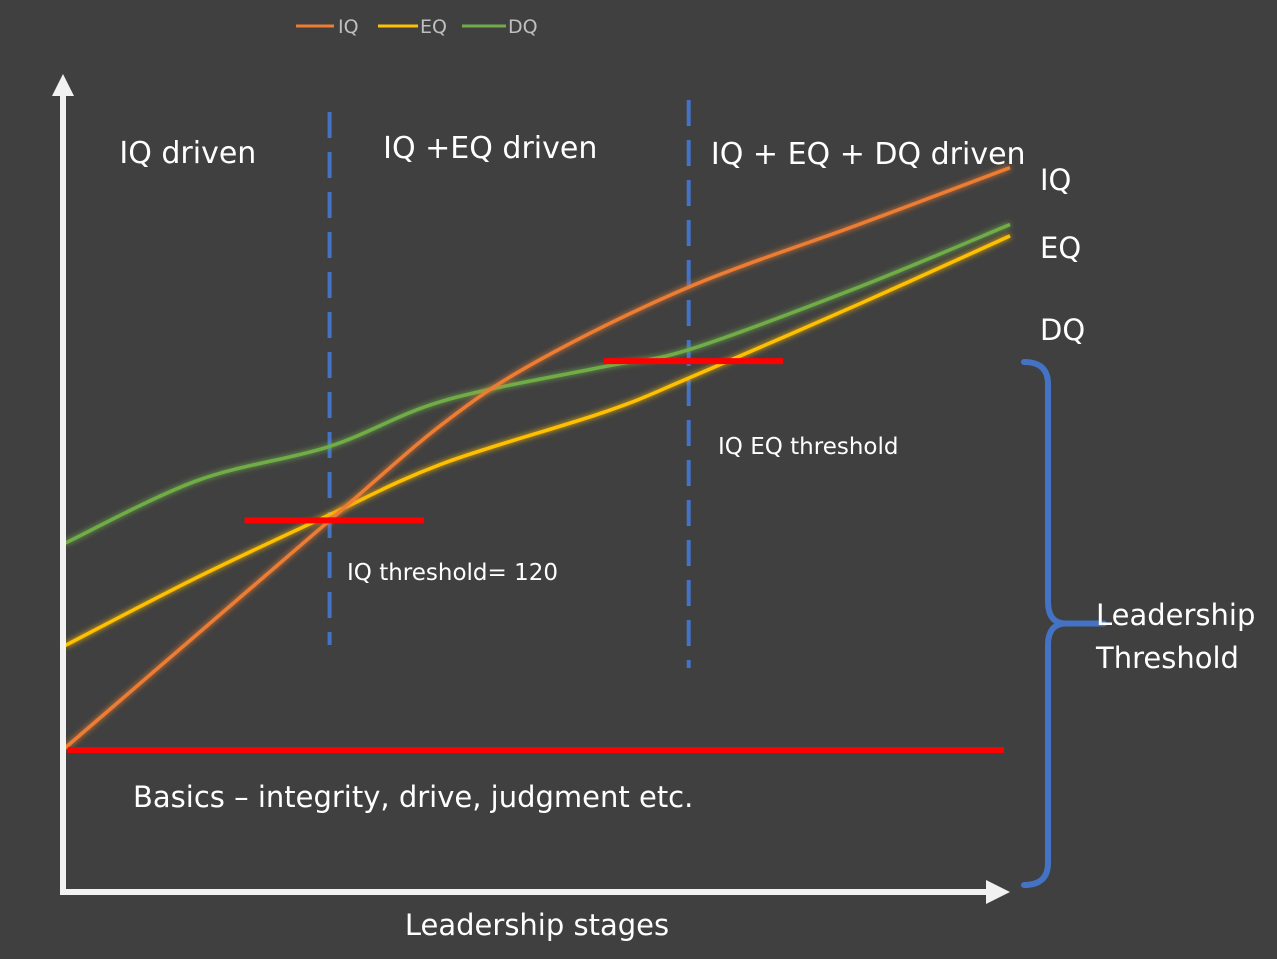 This screenshot has width=1277, height=959. What do you see at coordinates (452, 573) in the screenshot?
I see `iq-threshold-label: IQ threshold= 120` at bounding box center [452, 573].